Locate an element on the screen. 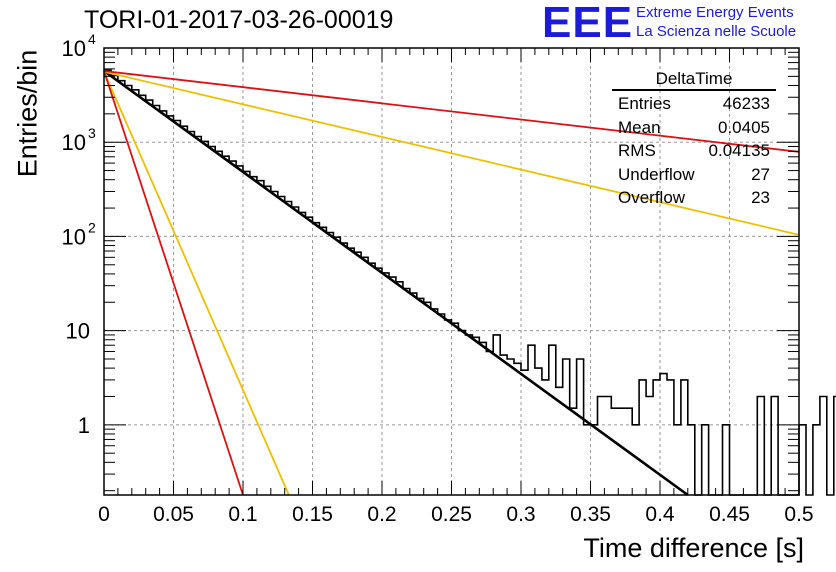 The image size is (836, 572). stats-label: RMS is located at coordinates (637, 150).